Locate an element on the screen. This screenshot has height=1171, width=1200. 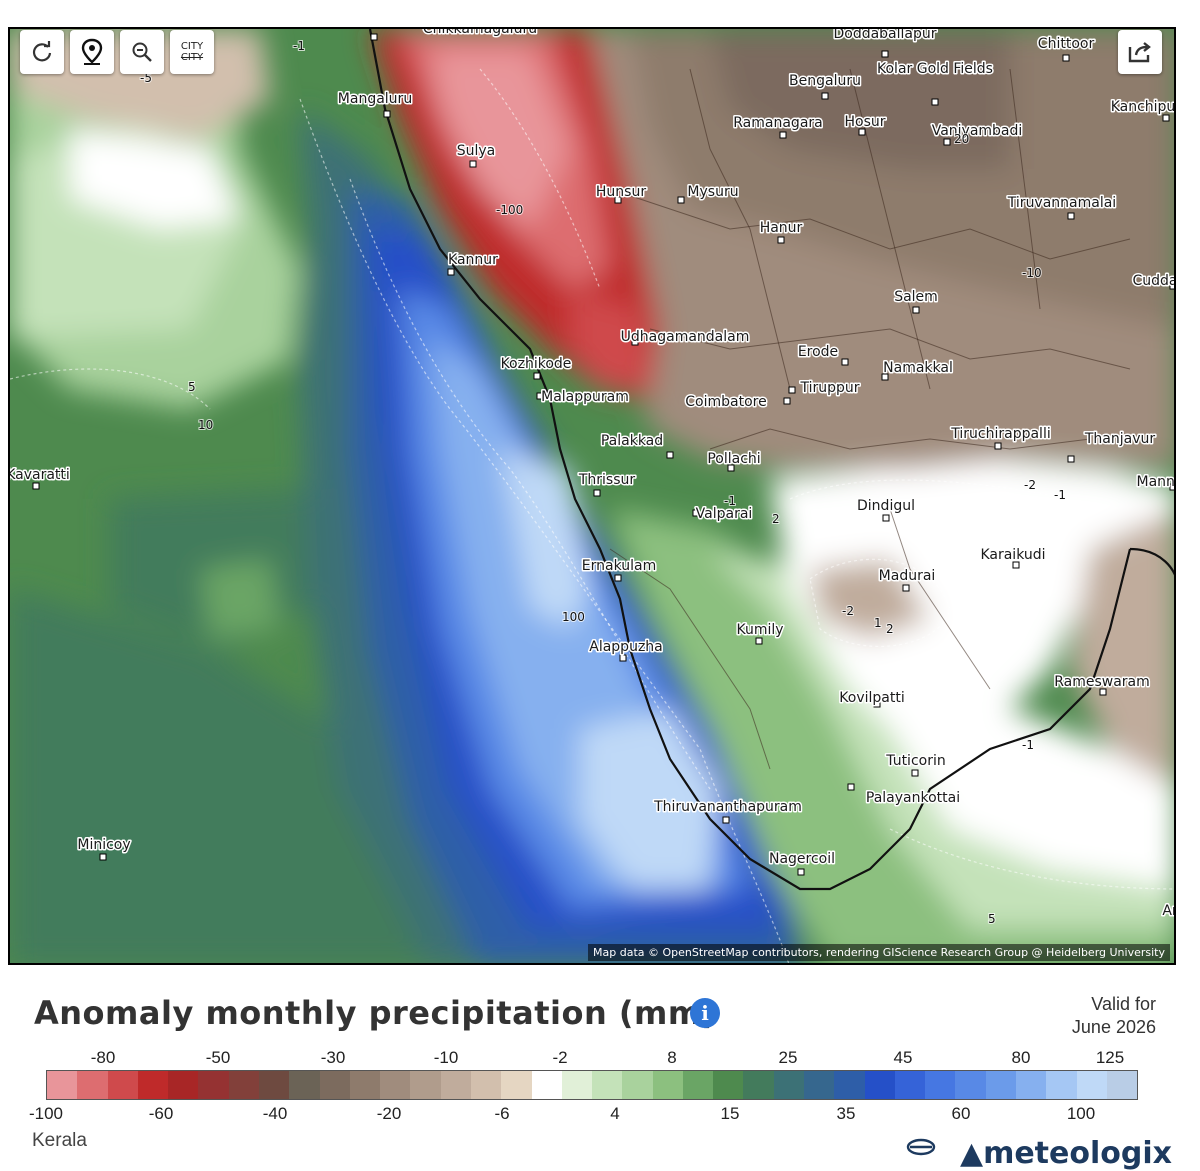
city-marker: Chittoor is located at coordinates (1066, 48).